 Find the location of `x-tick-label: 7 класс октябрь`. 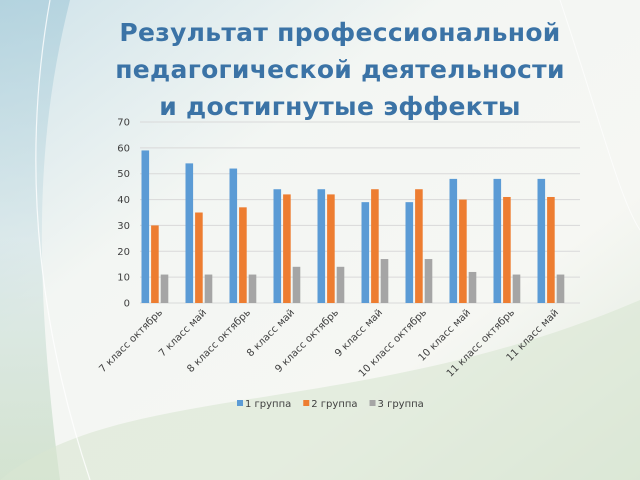

x-tick-label: 7 класс октябрь is located at coordinates (131, 341).